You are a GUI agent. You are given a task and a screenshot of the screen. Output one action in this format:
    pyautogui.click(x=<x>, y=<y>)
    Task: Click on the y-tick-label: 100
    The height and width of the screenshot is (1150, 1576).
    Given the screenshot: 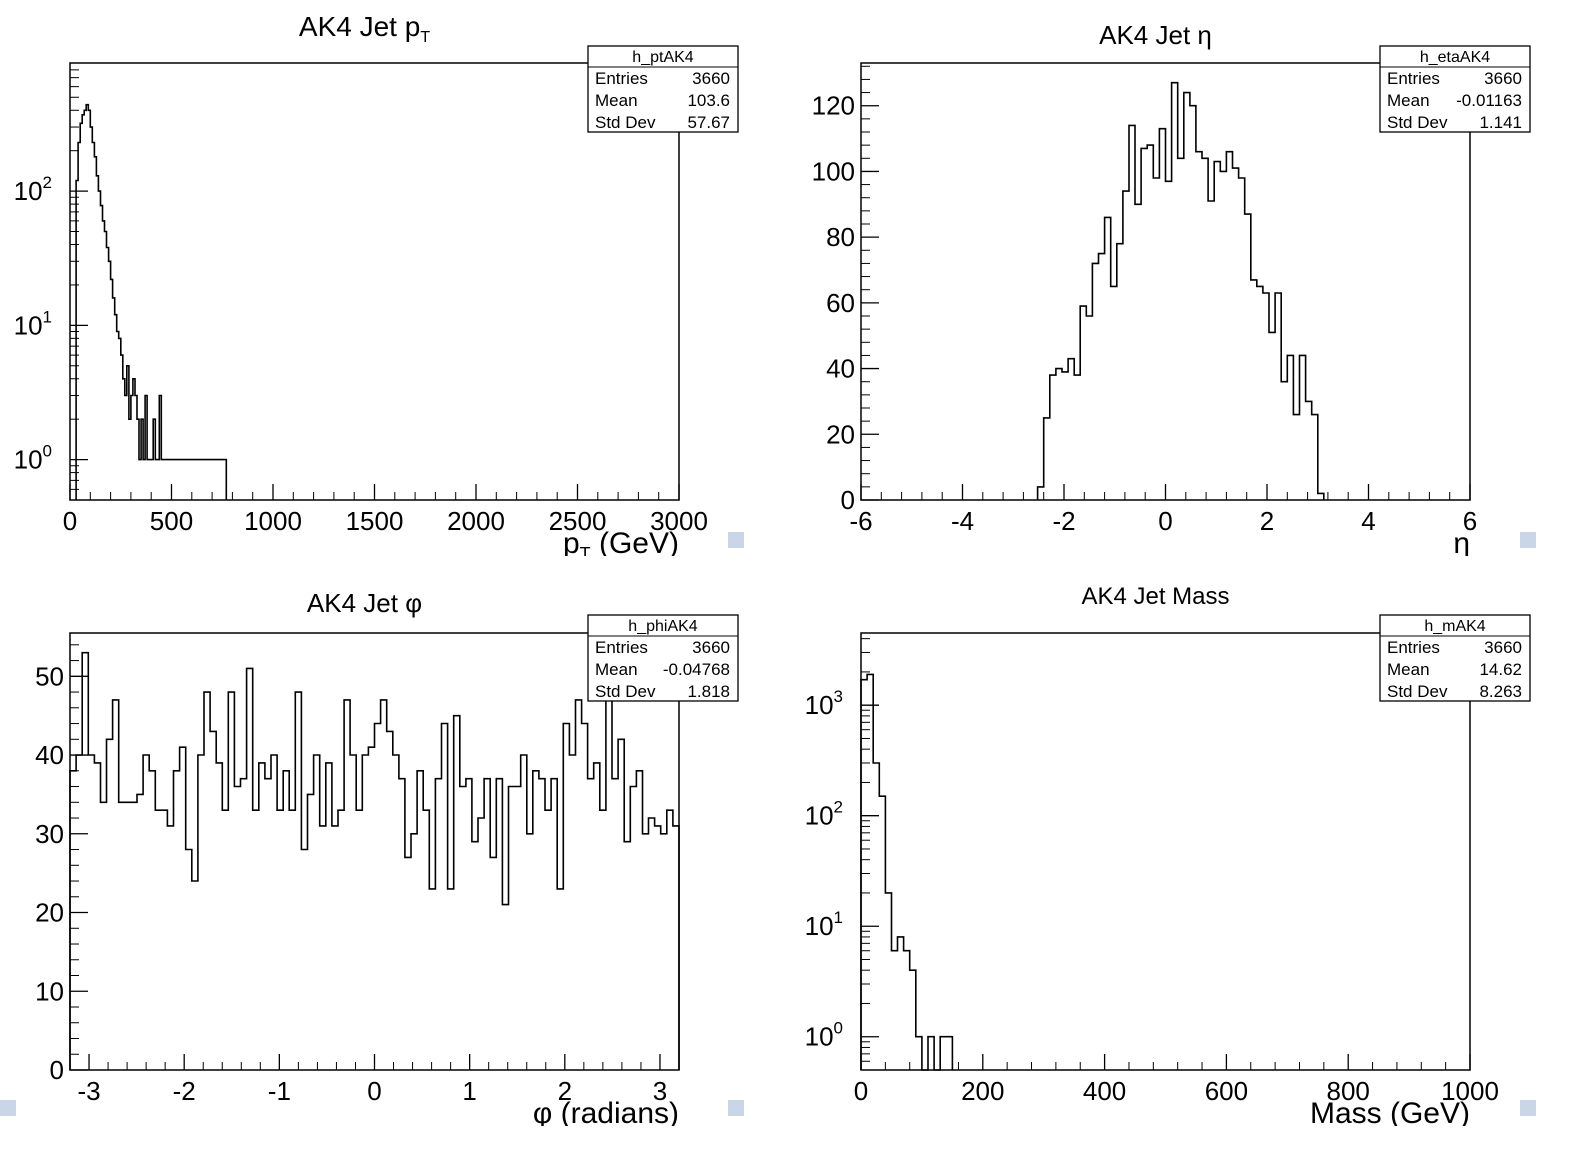 What is the action you would take?
    pyautogui.click(x=33, y=458)
    